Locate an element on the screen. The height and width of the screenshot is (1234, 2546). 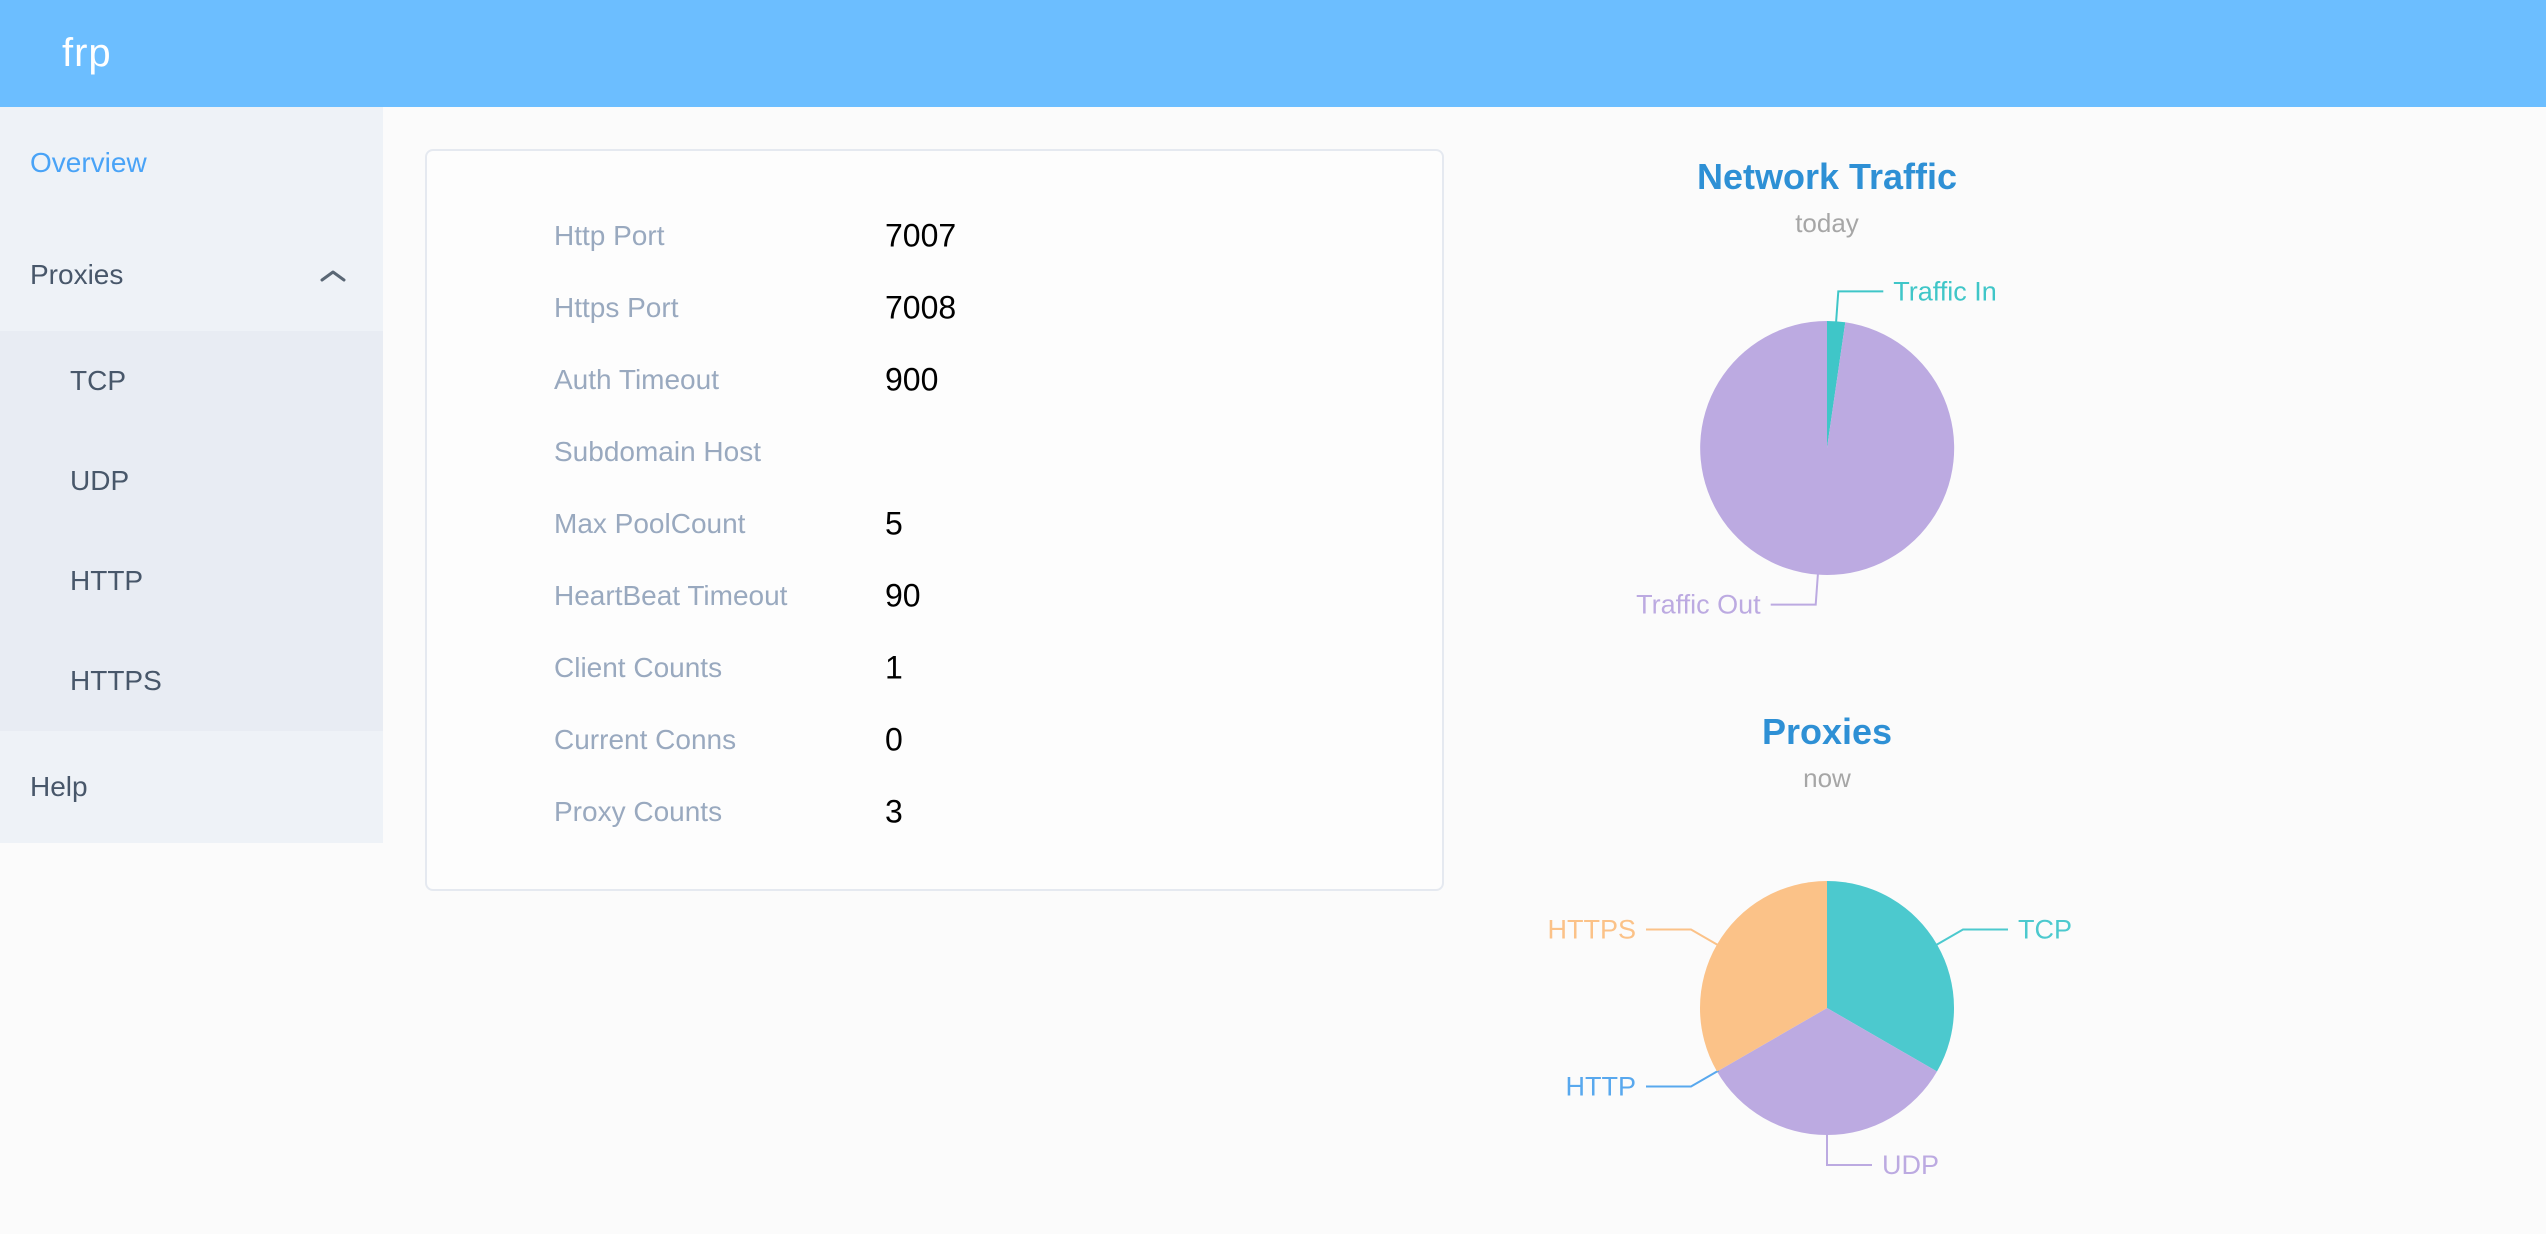
sidebar-item-tcp: TCP is located at coordinates (191, 381).